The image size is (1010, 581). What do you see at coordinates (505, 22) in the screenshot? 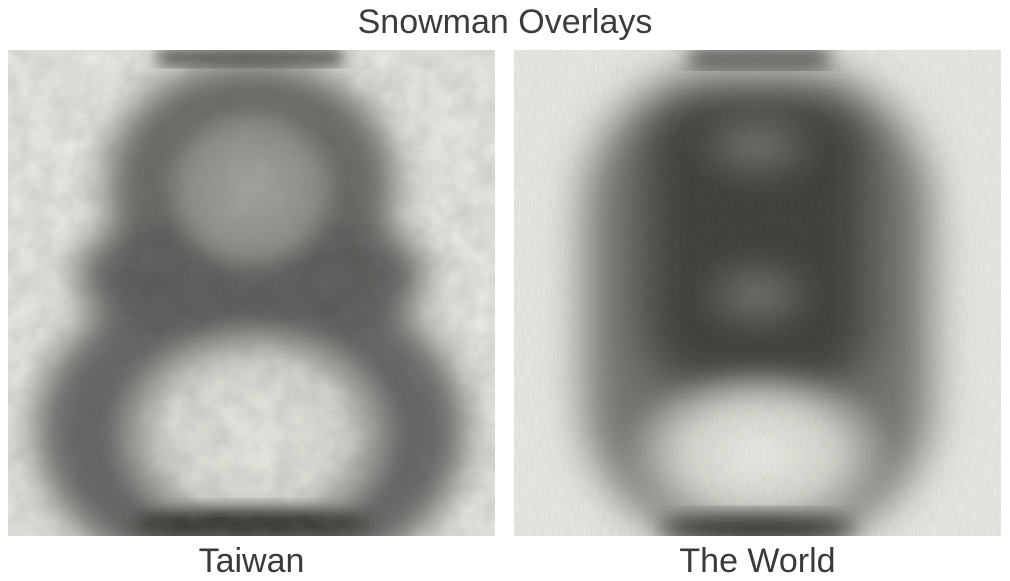
I see `figure-title: Snowman Overlays` at bounding box center [505, 22].